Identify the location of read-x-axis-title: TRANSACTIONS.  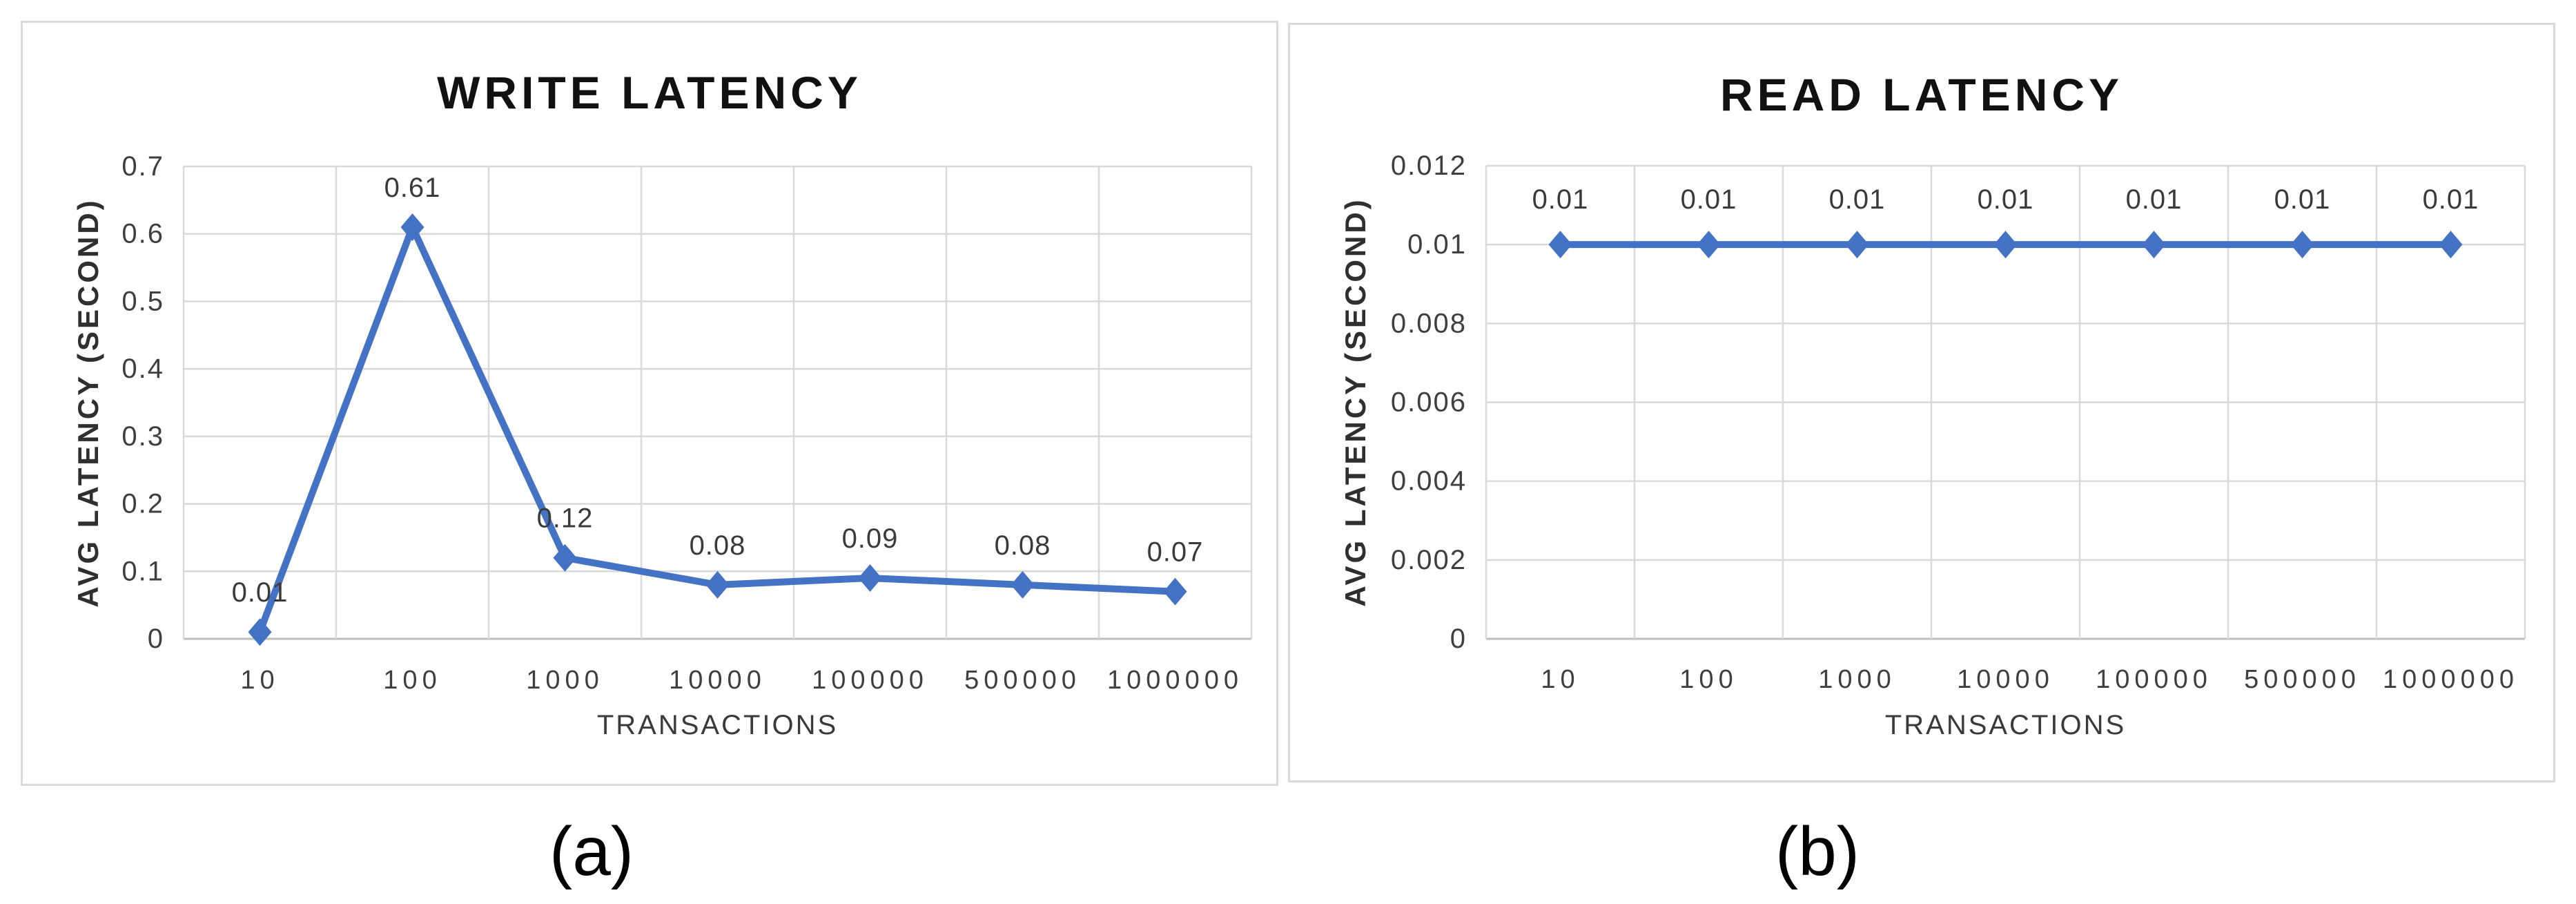
(2006, 725).